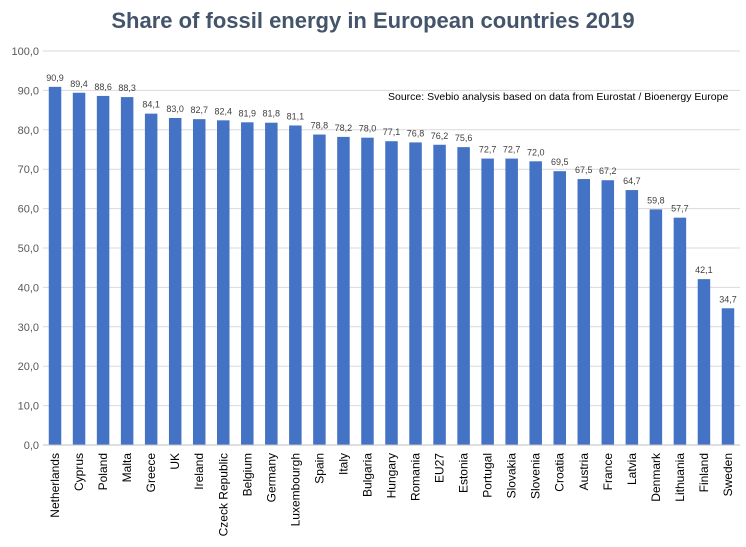 This screenshot has height=547, width=746. What do you see at coordinates (103, 87) in the screenshot?
I see `data-label: 88,6` at bounding box center [103, 87].